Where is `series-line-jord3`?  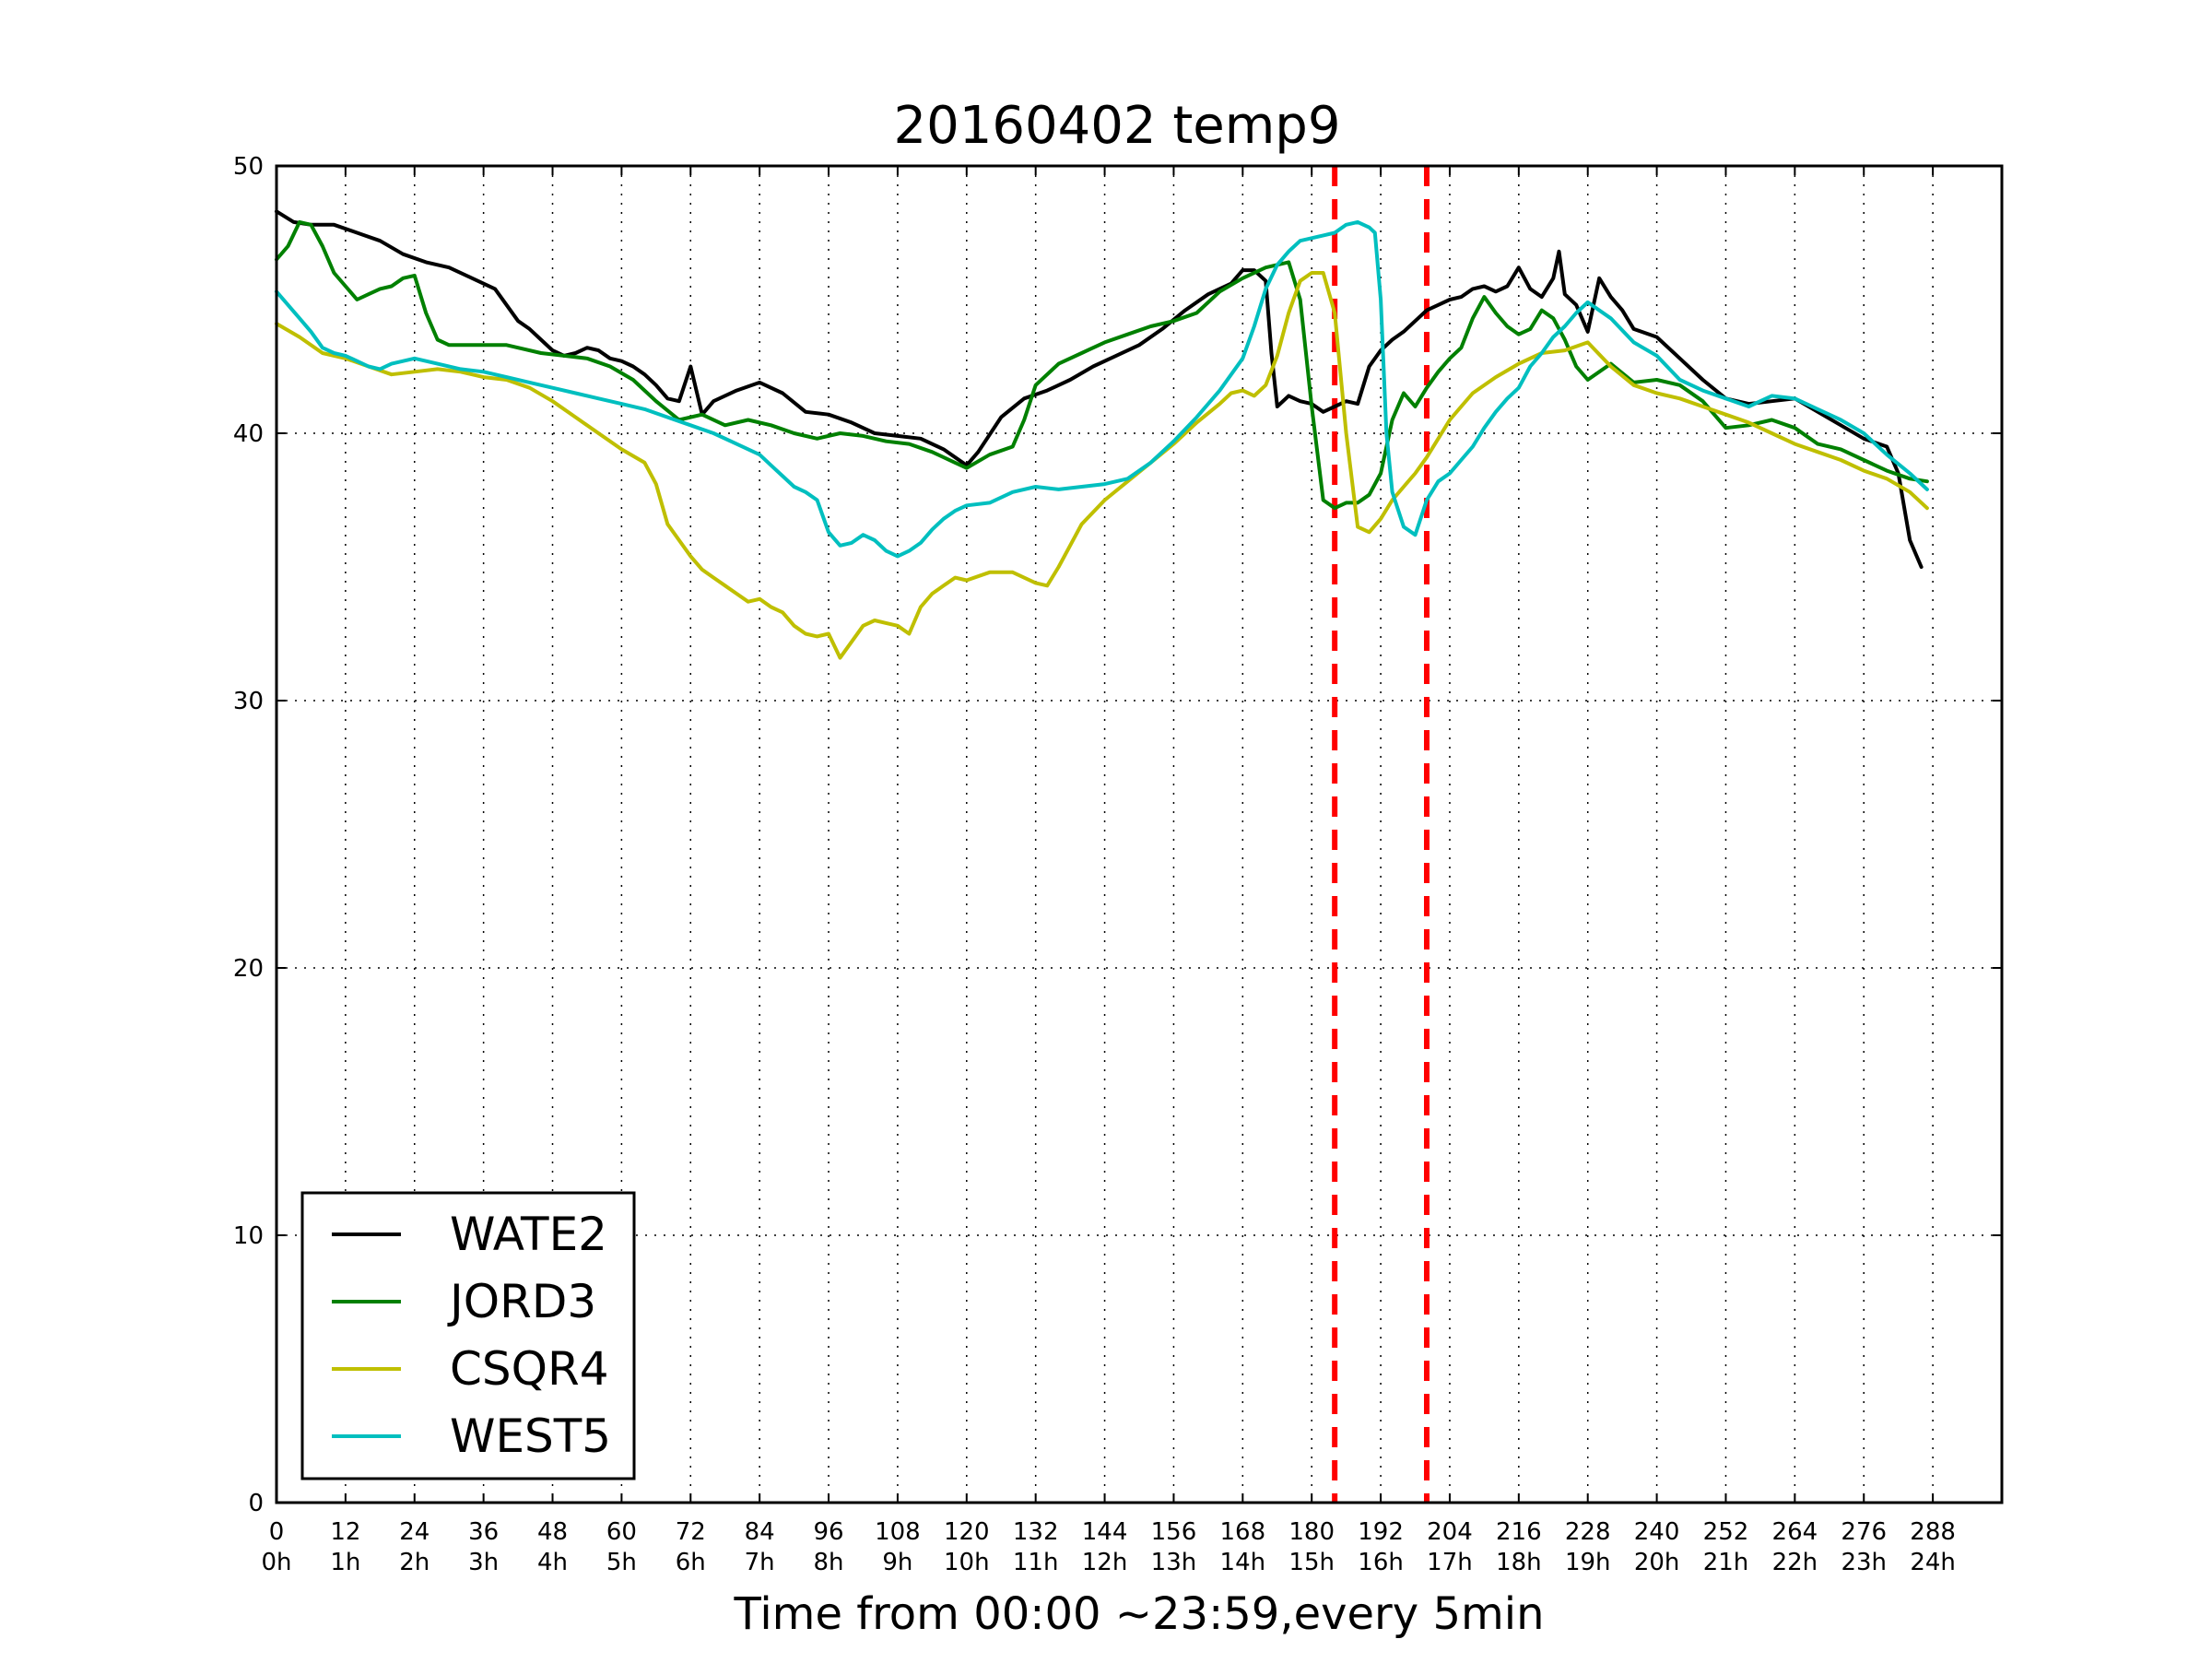 series-line-jord3 is located at coordinates (1102, 365).